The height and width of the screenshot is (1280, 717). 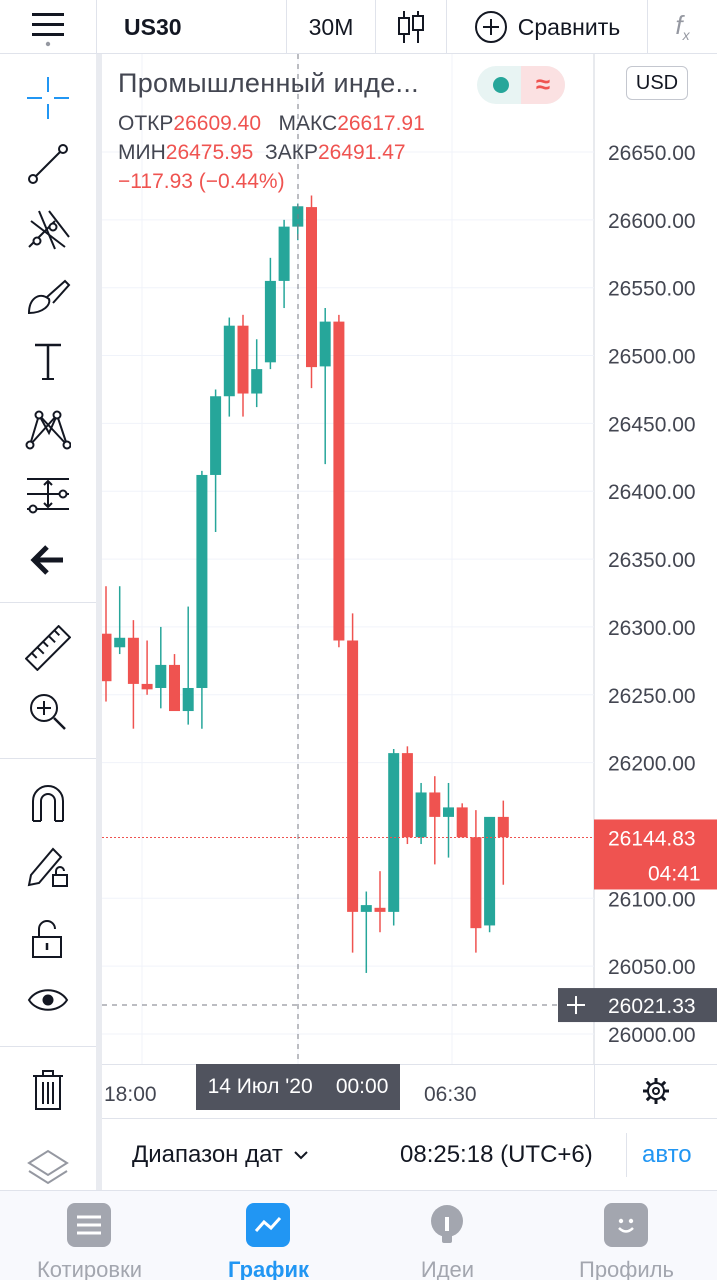 What do you see at coordinates (142, 152) in the screenshot?
I see `low-label: МИН` at bounding box center [142, 152].